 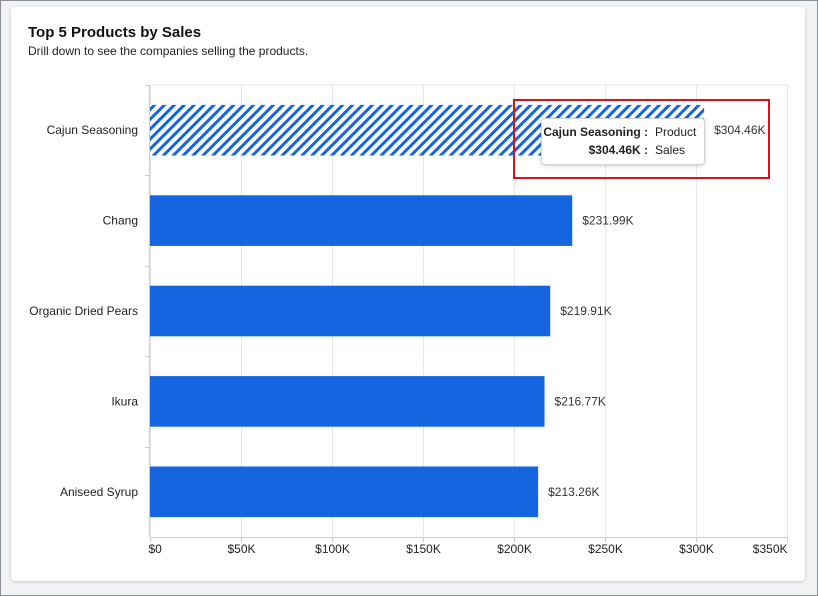 I want to click on x-tick-label: $200K, so click(x=514, y=549).